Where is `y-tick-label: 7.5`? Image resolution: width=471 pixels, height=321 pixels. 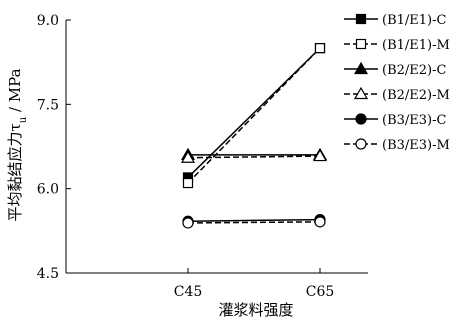 y-tick-label: 7.5 is located at coordinates (48, 105).